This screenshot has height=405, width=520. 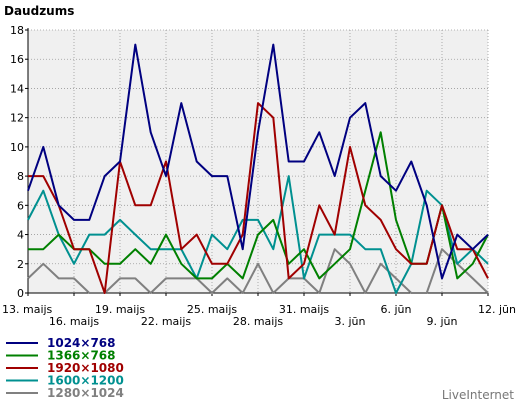 What do you see at coordinates (20, 205) in the screenshot?
I see `y-tick-label: 6` at bounding box center [20, 205].